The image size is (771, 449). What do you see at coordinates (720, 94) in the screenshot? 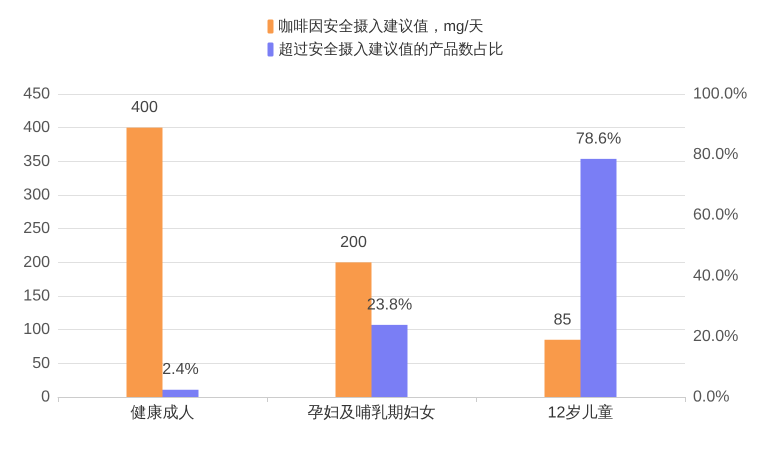
I see `y2-tick-label: 100.0%` at bounding box center [720, 94].